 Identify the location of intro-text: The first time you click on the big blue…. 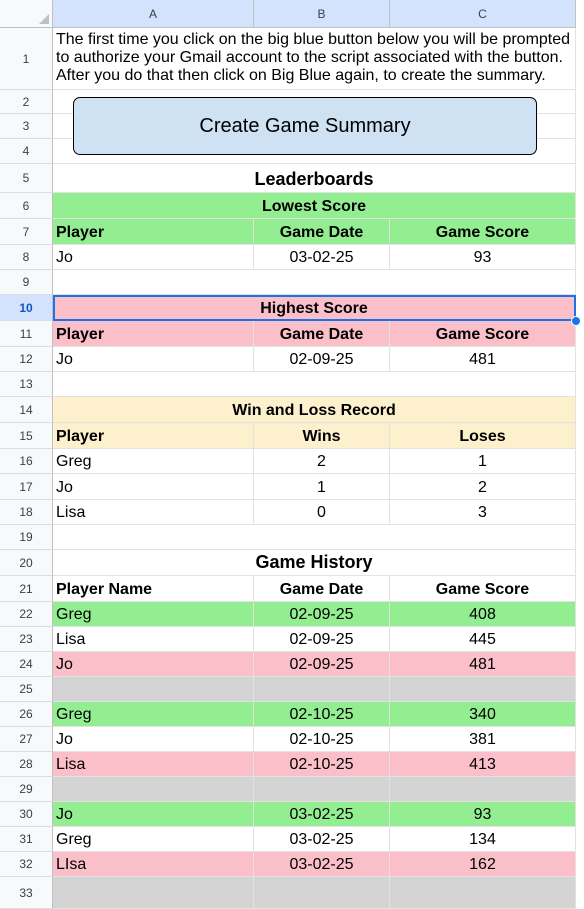
(314, 59).